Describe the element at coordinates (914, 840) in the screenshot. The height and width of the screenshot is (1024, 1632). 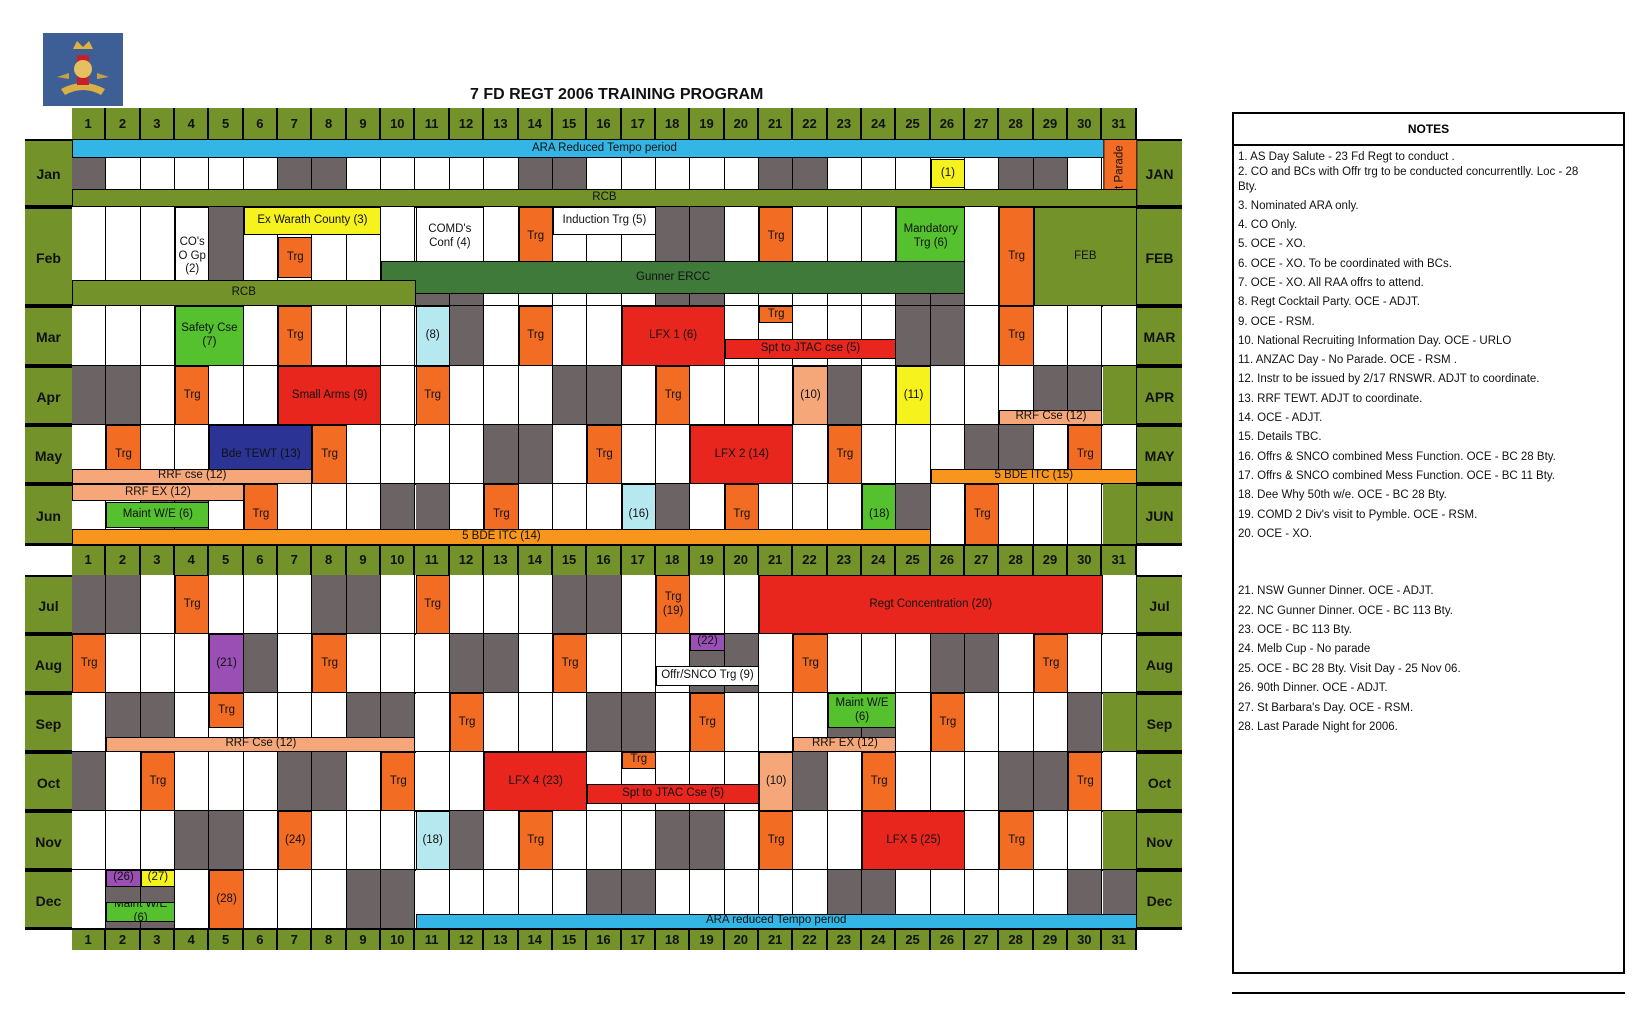
I see `calendar-event: LFX 5 (25)` at that location.